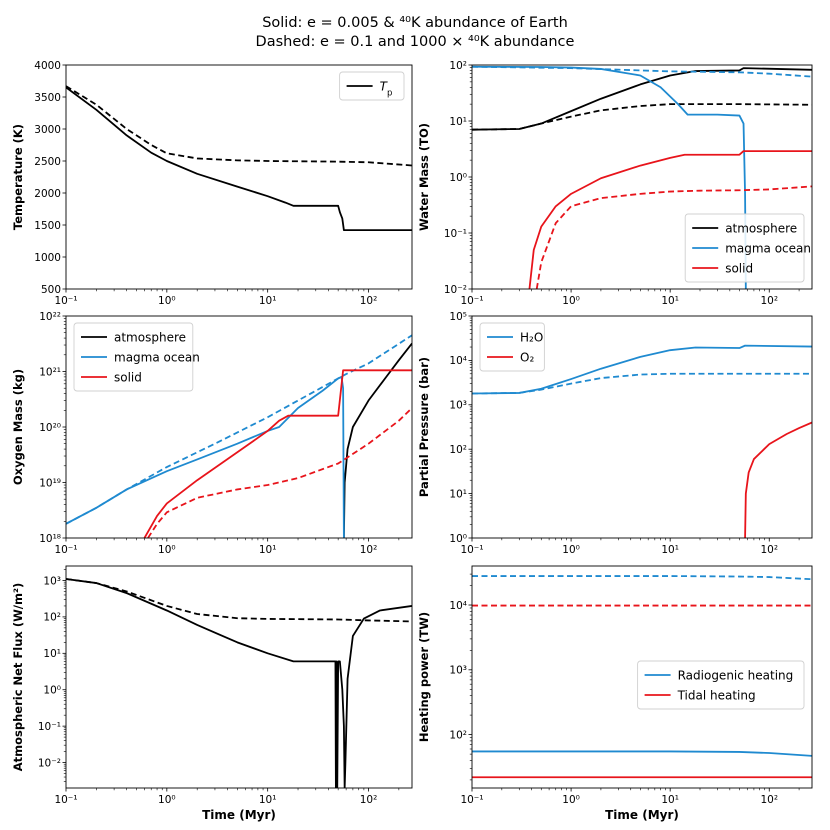 The width and height of the screenshot is (830, 830). I want to click on y-tick-label: 10¹⁹, so click(50, 483).